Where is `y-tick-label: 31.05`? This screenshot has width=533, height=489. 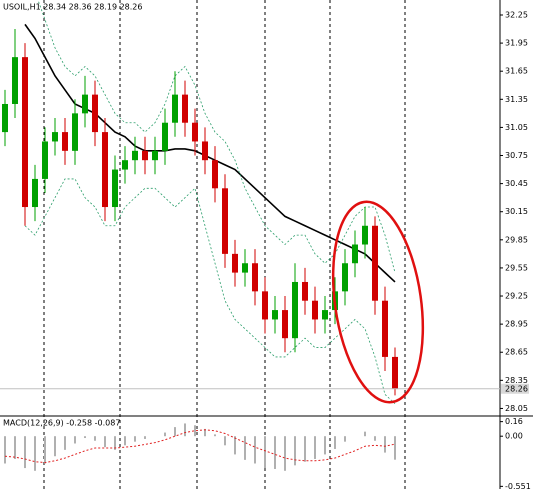
y-tick-label: 31.05 is located at coordinates (516, 127).